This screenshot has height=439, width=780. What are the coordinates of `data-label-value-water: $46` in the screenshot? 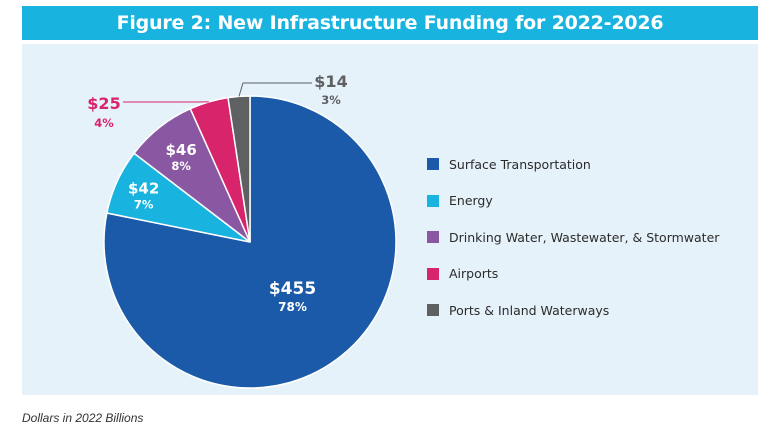 It's located at (180, 150).